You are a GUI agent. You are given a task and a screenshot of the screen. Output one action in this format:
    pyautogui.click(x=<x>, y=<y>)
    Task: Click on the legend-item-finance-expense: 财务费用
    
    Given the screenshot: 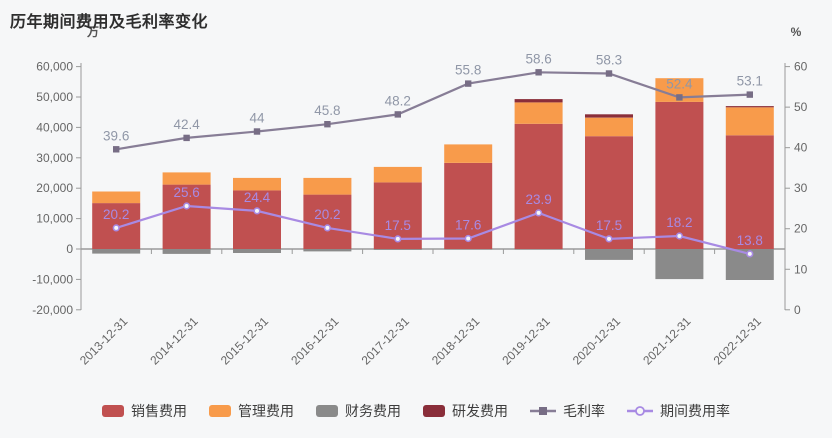 What is the action you would take?
    pyautogui.click(x=358, y=411)
    